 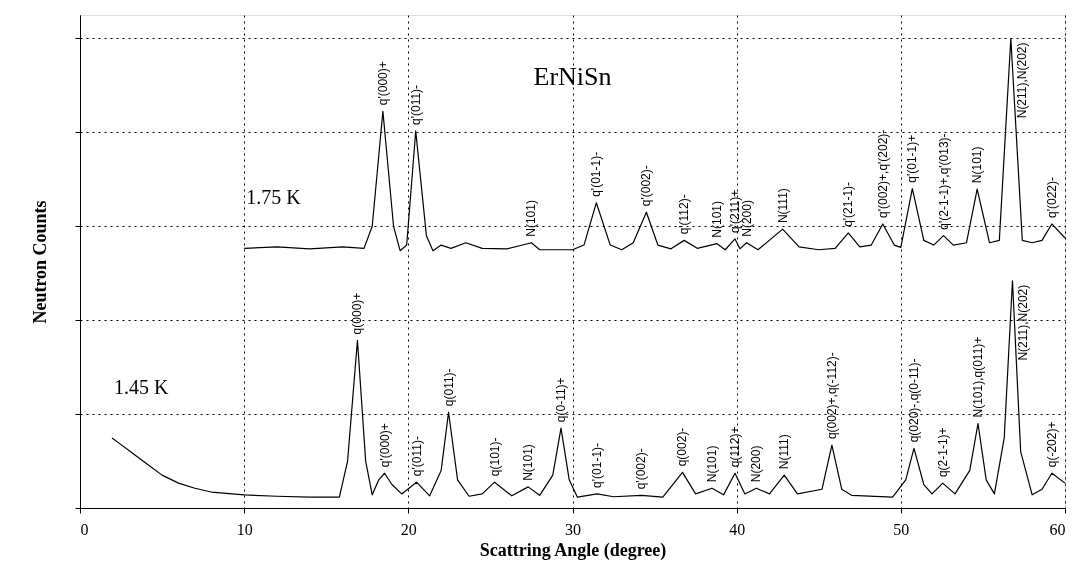 What do you see at coordinates (977, 377) in the screenshot?
I see `annotation: N(101),q(011)+` at bounding box center [977, 377].